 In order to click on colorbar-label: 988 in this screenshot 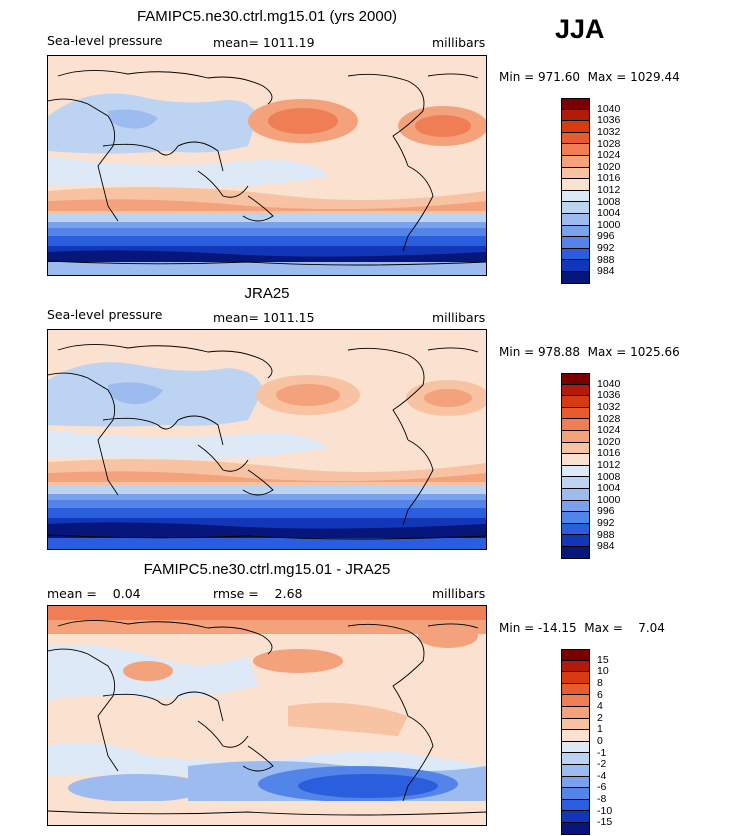, I will do `click(606, 534)`.